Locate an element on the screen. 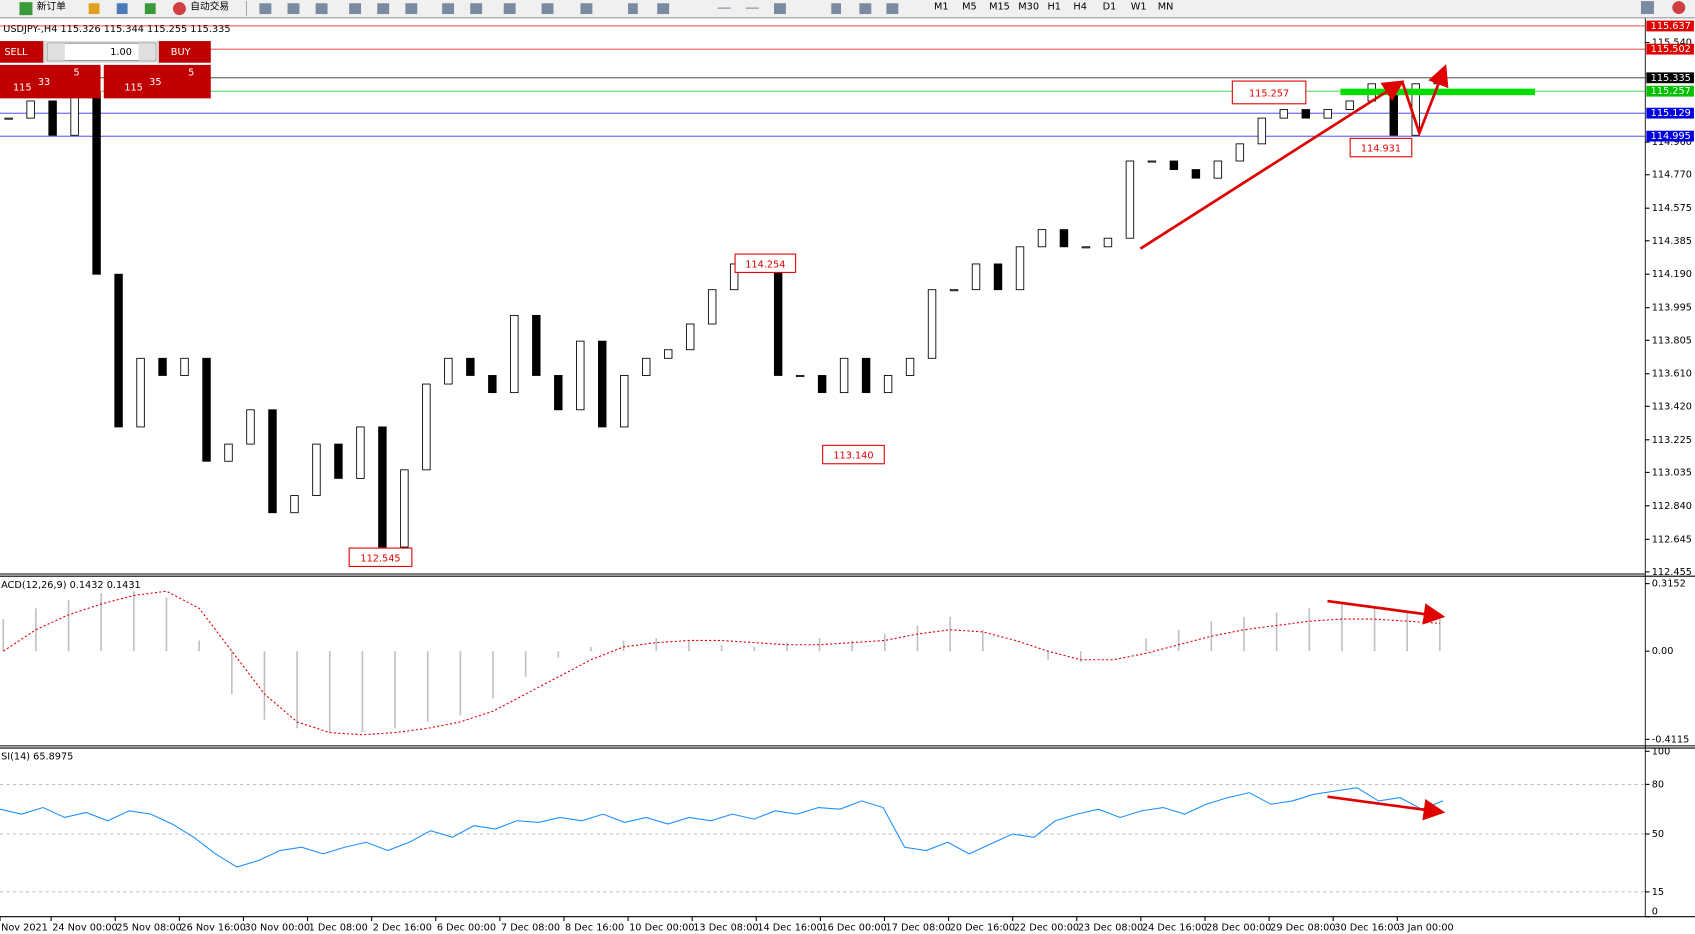  buy-price-big: 115 is located at coordinates (133, 88).